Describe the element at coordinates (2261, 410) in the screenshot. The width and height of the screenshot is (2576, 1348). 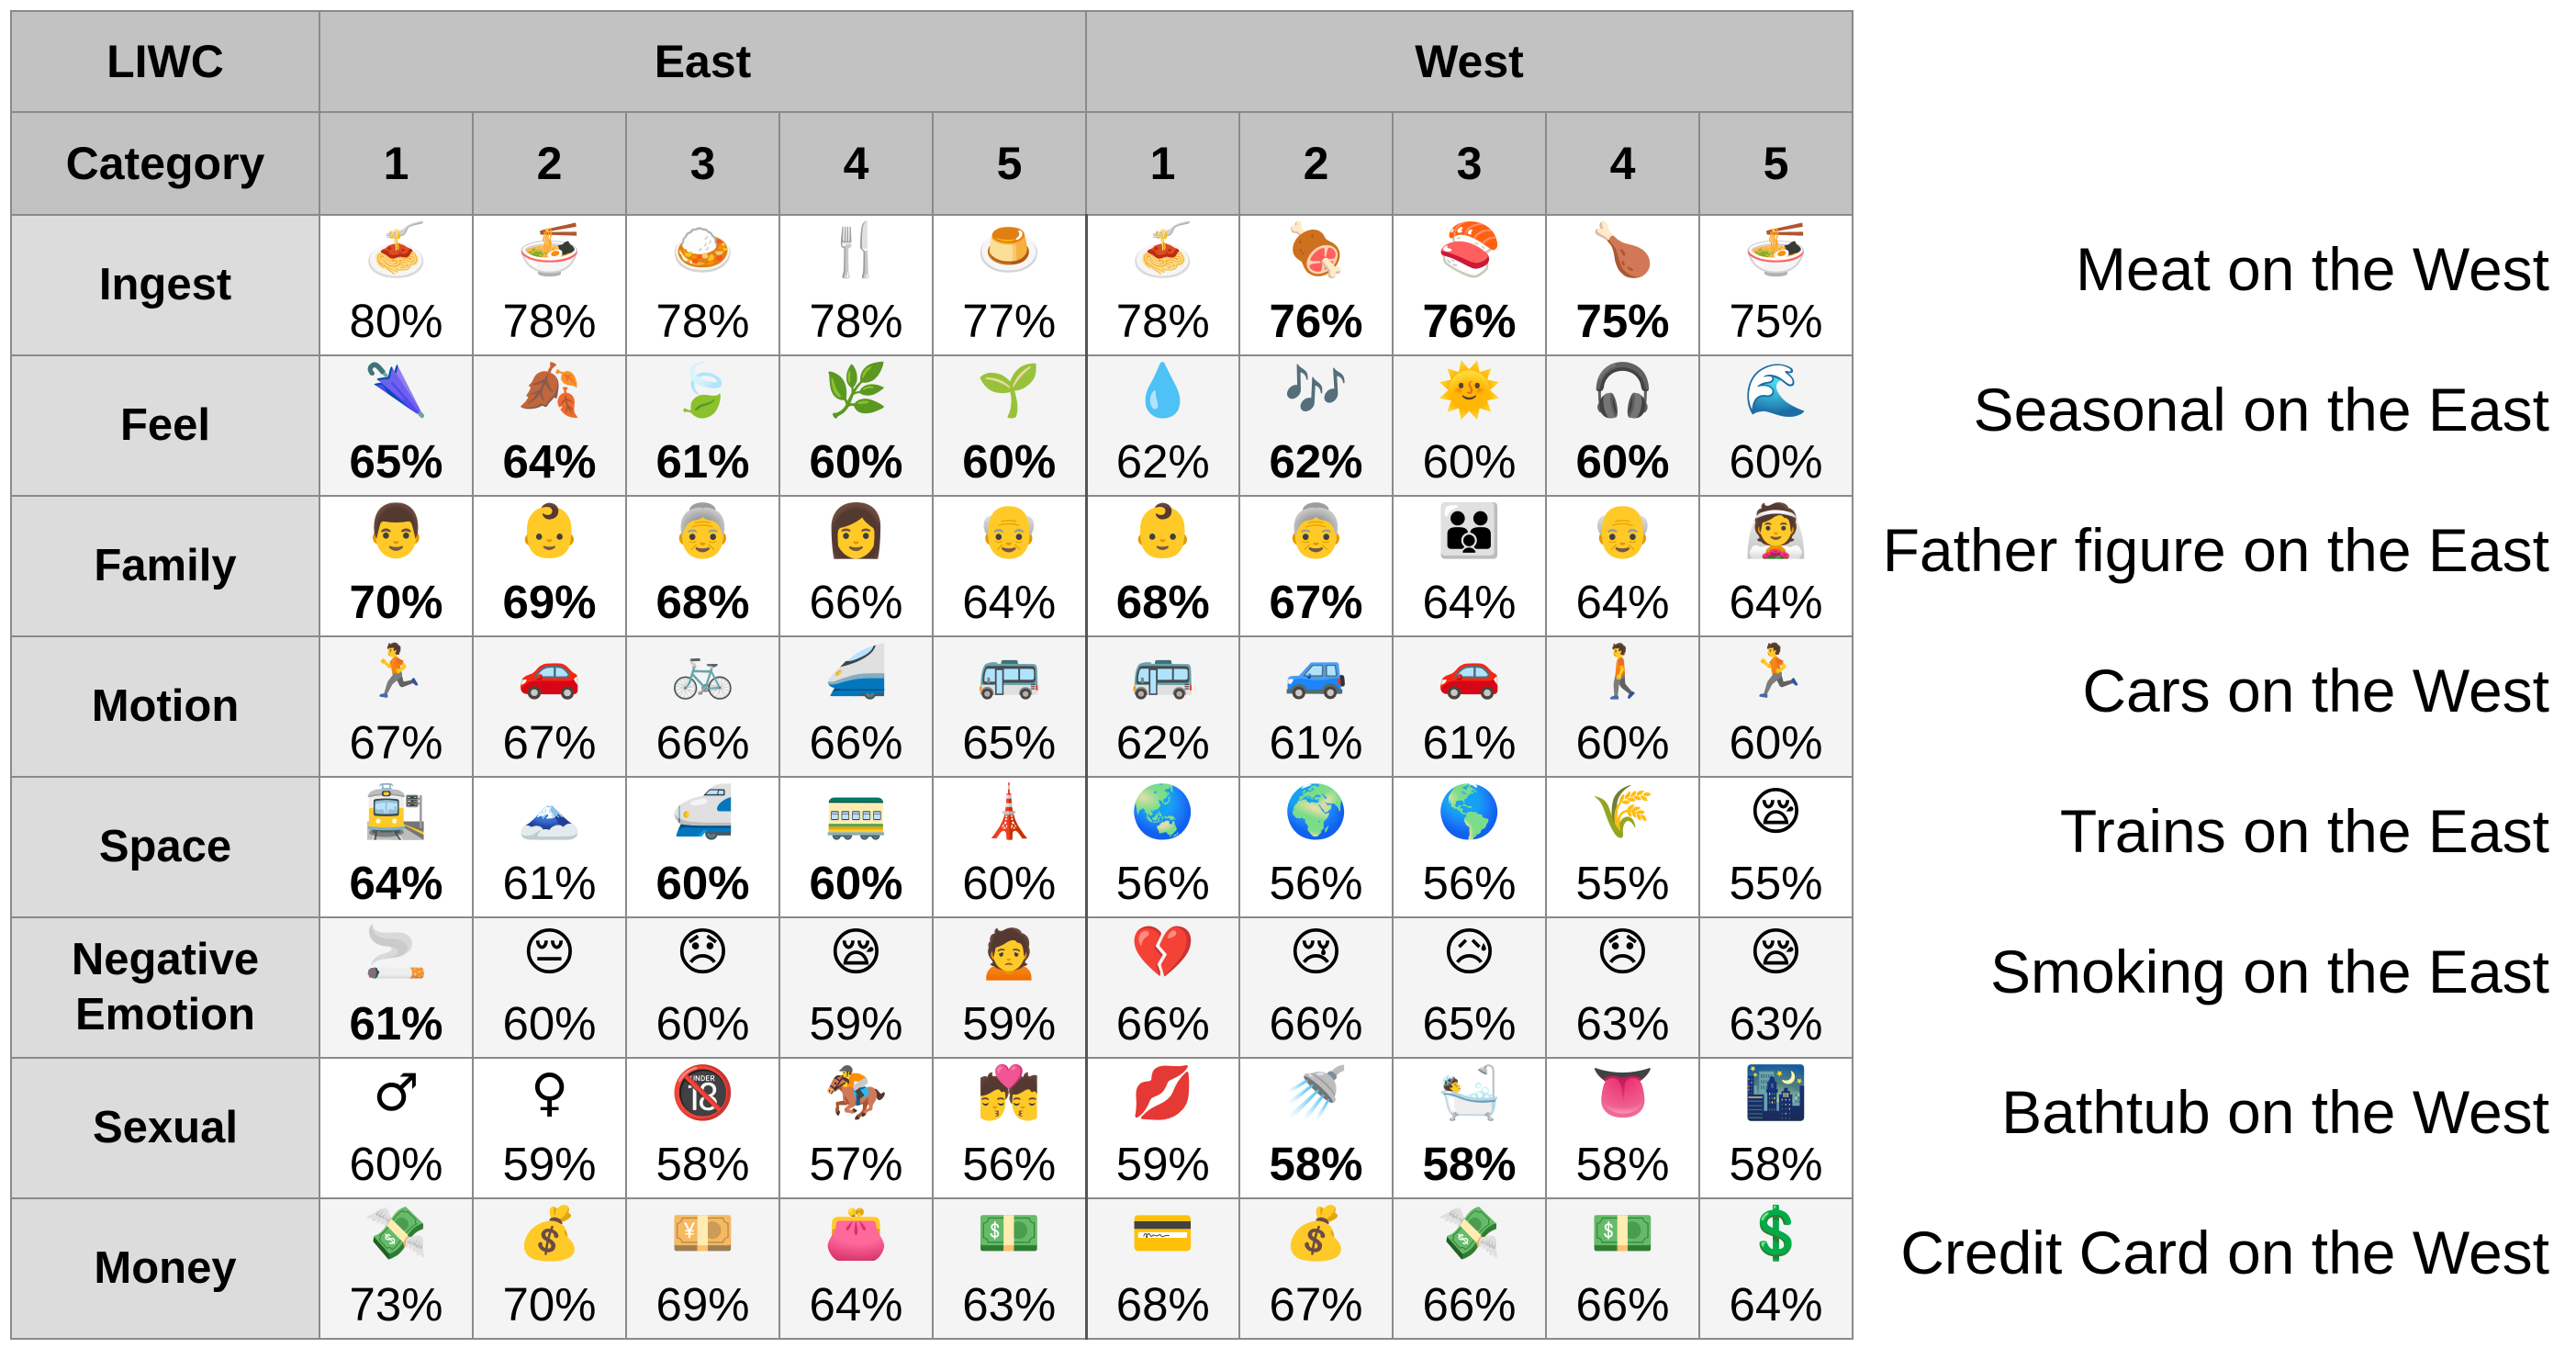
I see `row-annotation: Seasonal on the East` at that location.